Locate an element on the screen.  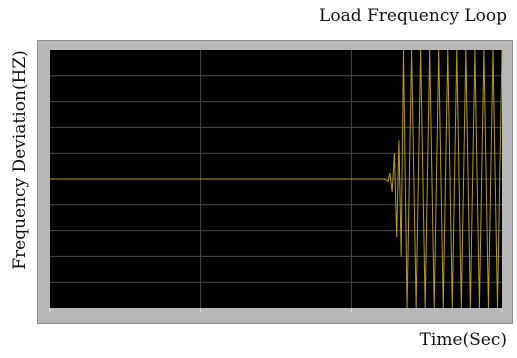
x-axis-label: Time(Sec) is located at coordinates (463, 340).